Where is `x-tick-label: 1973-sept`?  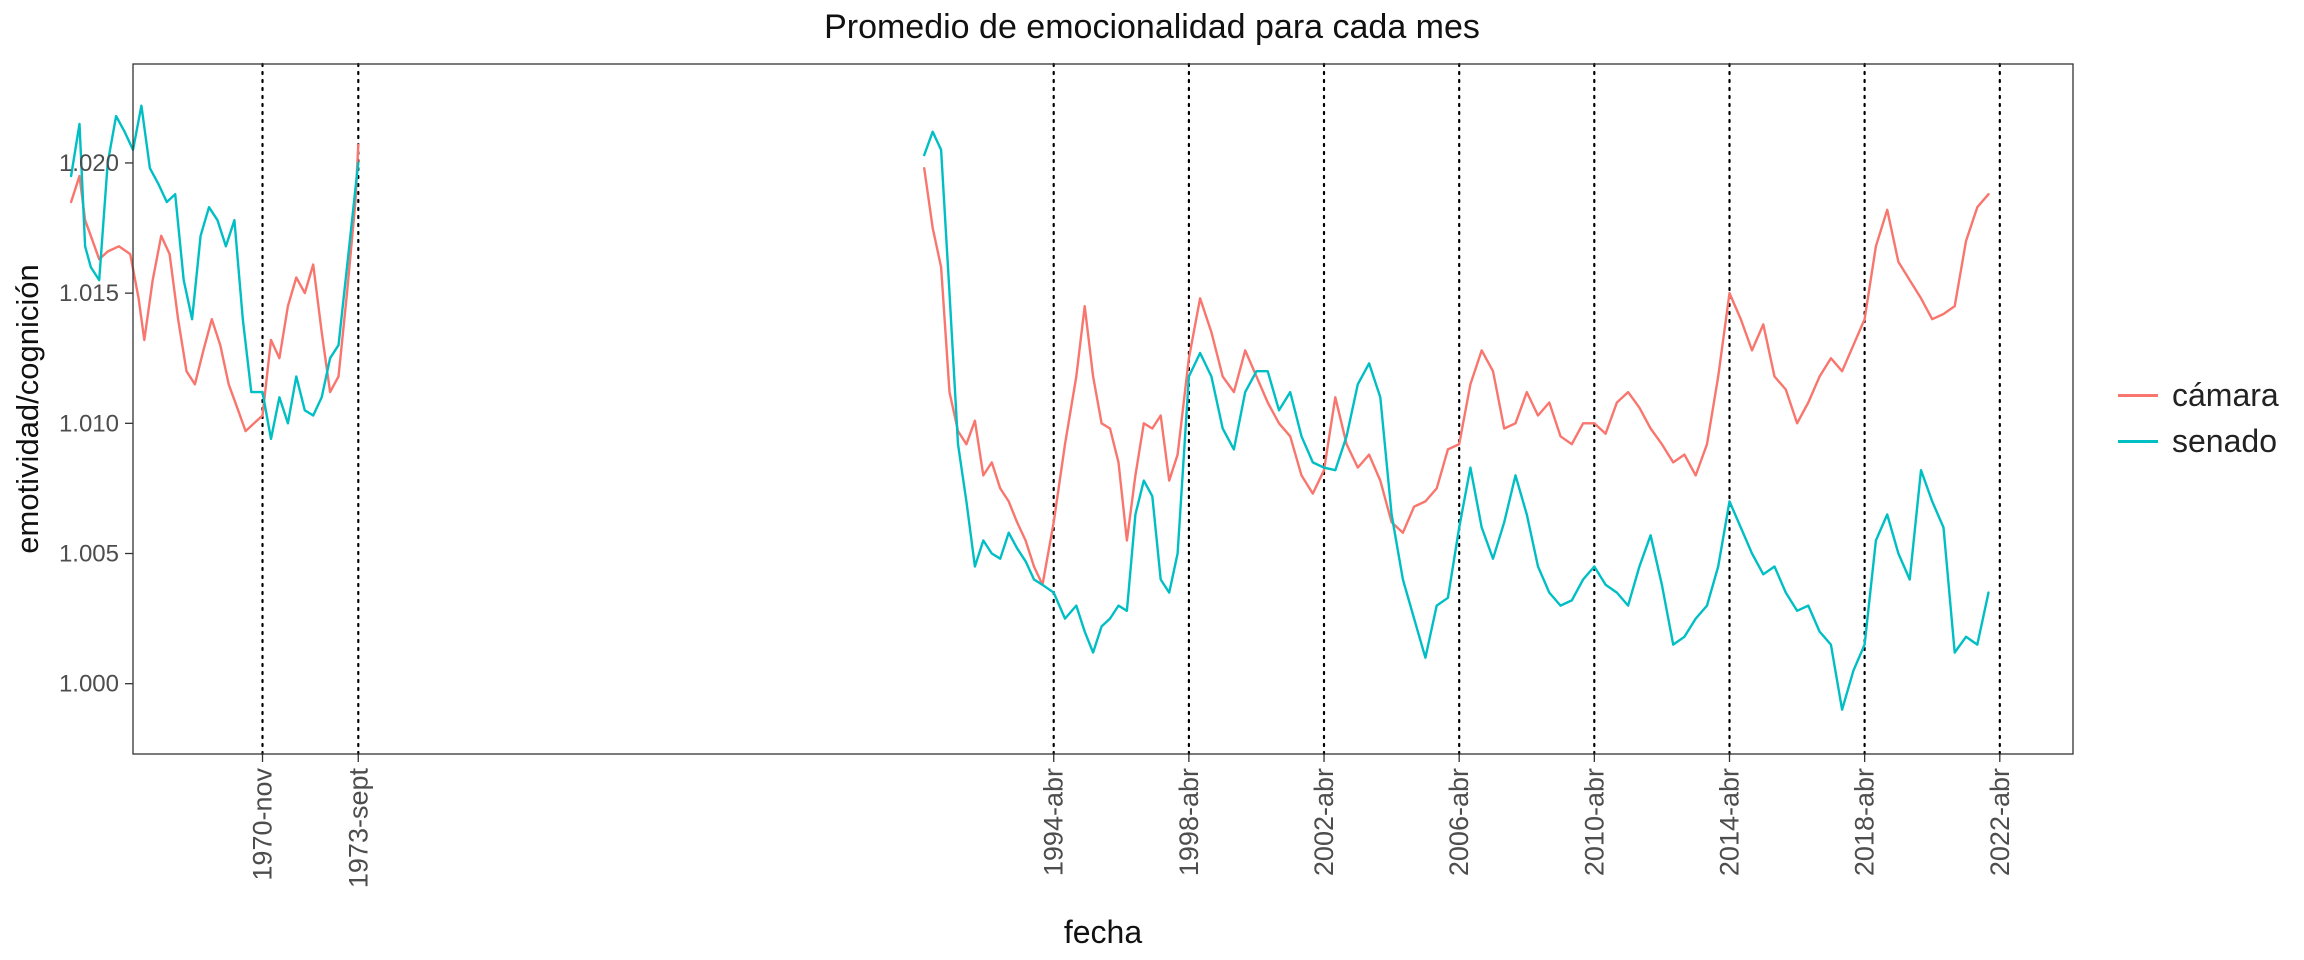
x-tick-label: 1973-sept is located at coordinates (358, 828).